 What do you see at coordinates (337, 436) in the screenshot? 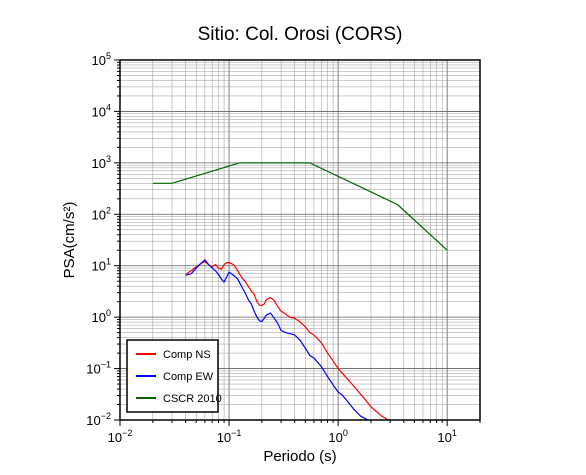
I see `x-tick-label: 10⁰` at bounding box center [337, 436].